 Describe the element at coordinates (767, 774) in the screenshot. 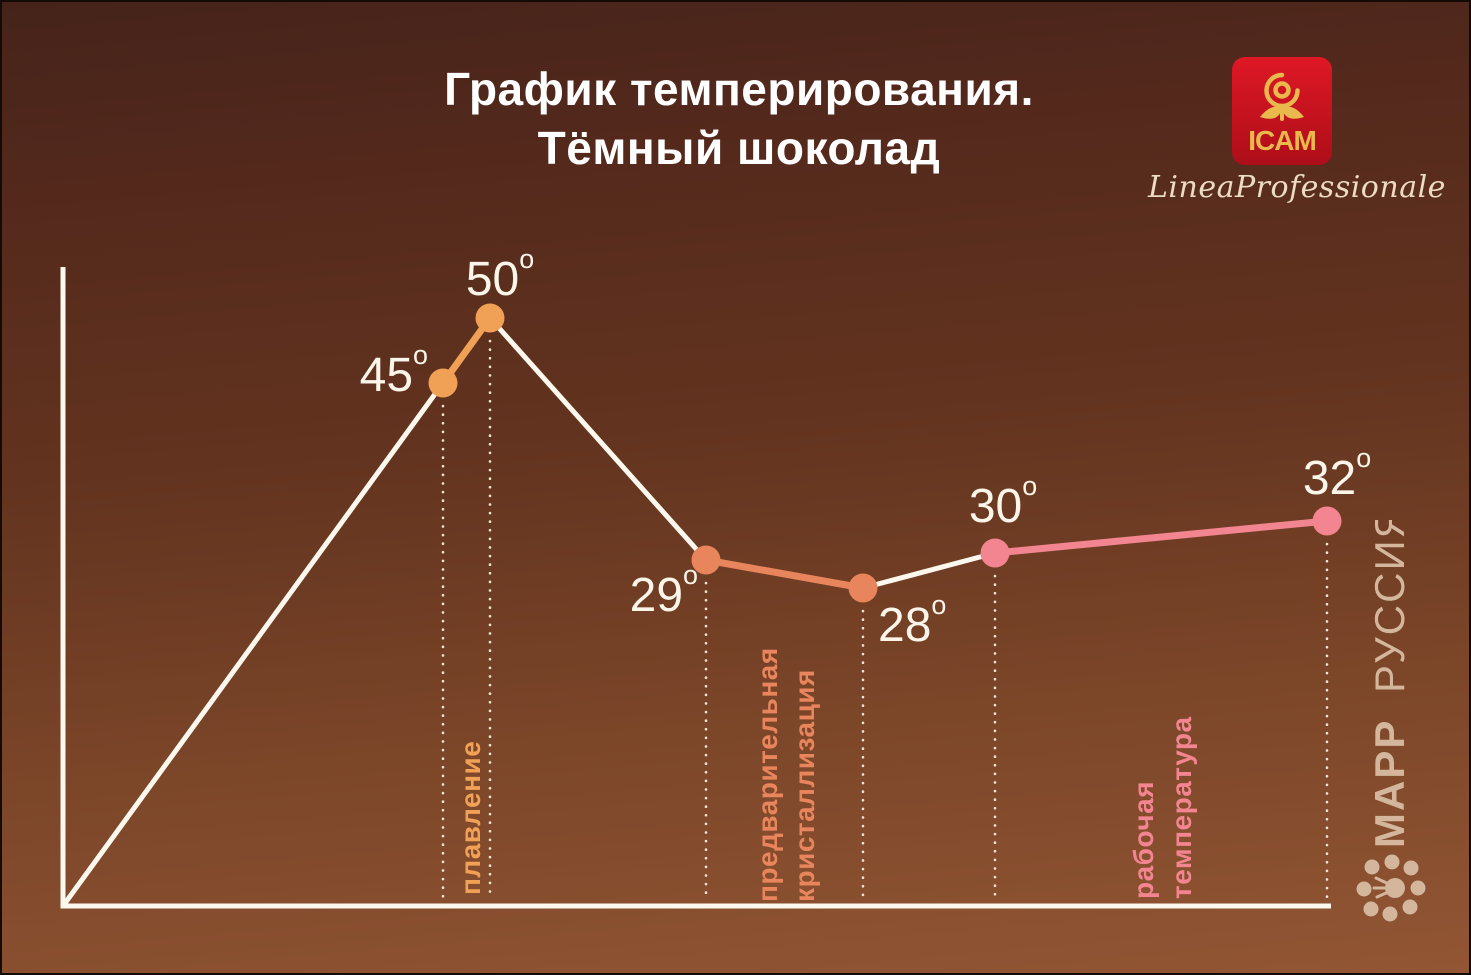

I see `phase-label-precrystallization-line1: предварительная` at that location.